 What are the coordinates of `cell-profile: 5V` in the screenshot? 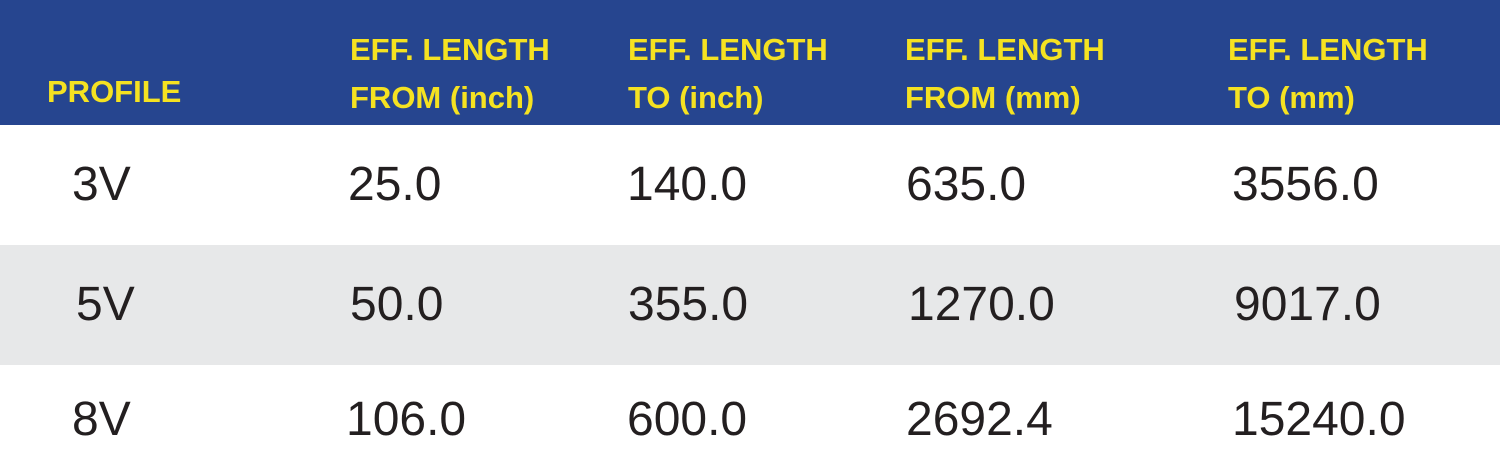 It's located at (105, 304).